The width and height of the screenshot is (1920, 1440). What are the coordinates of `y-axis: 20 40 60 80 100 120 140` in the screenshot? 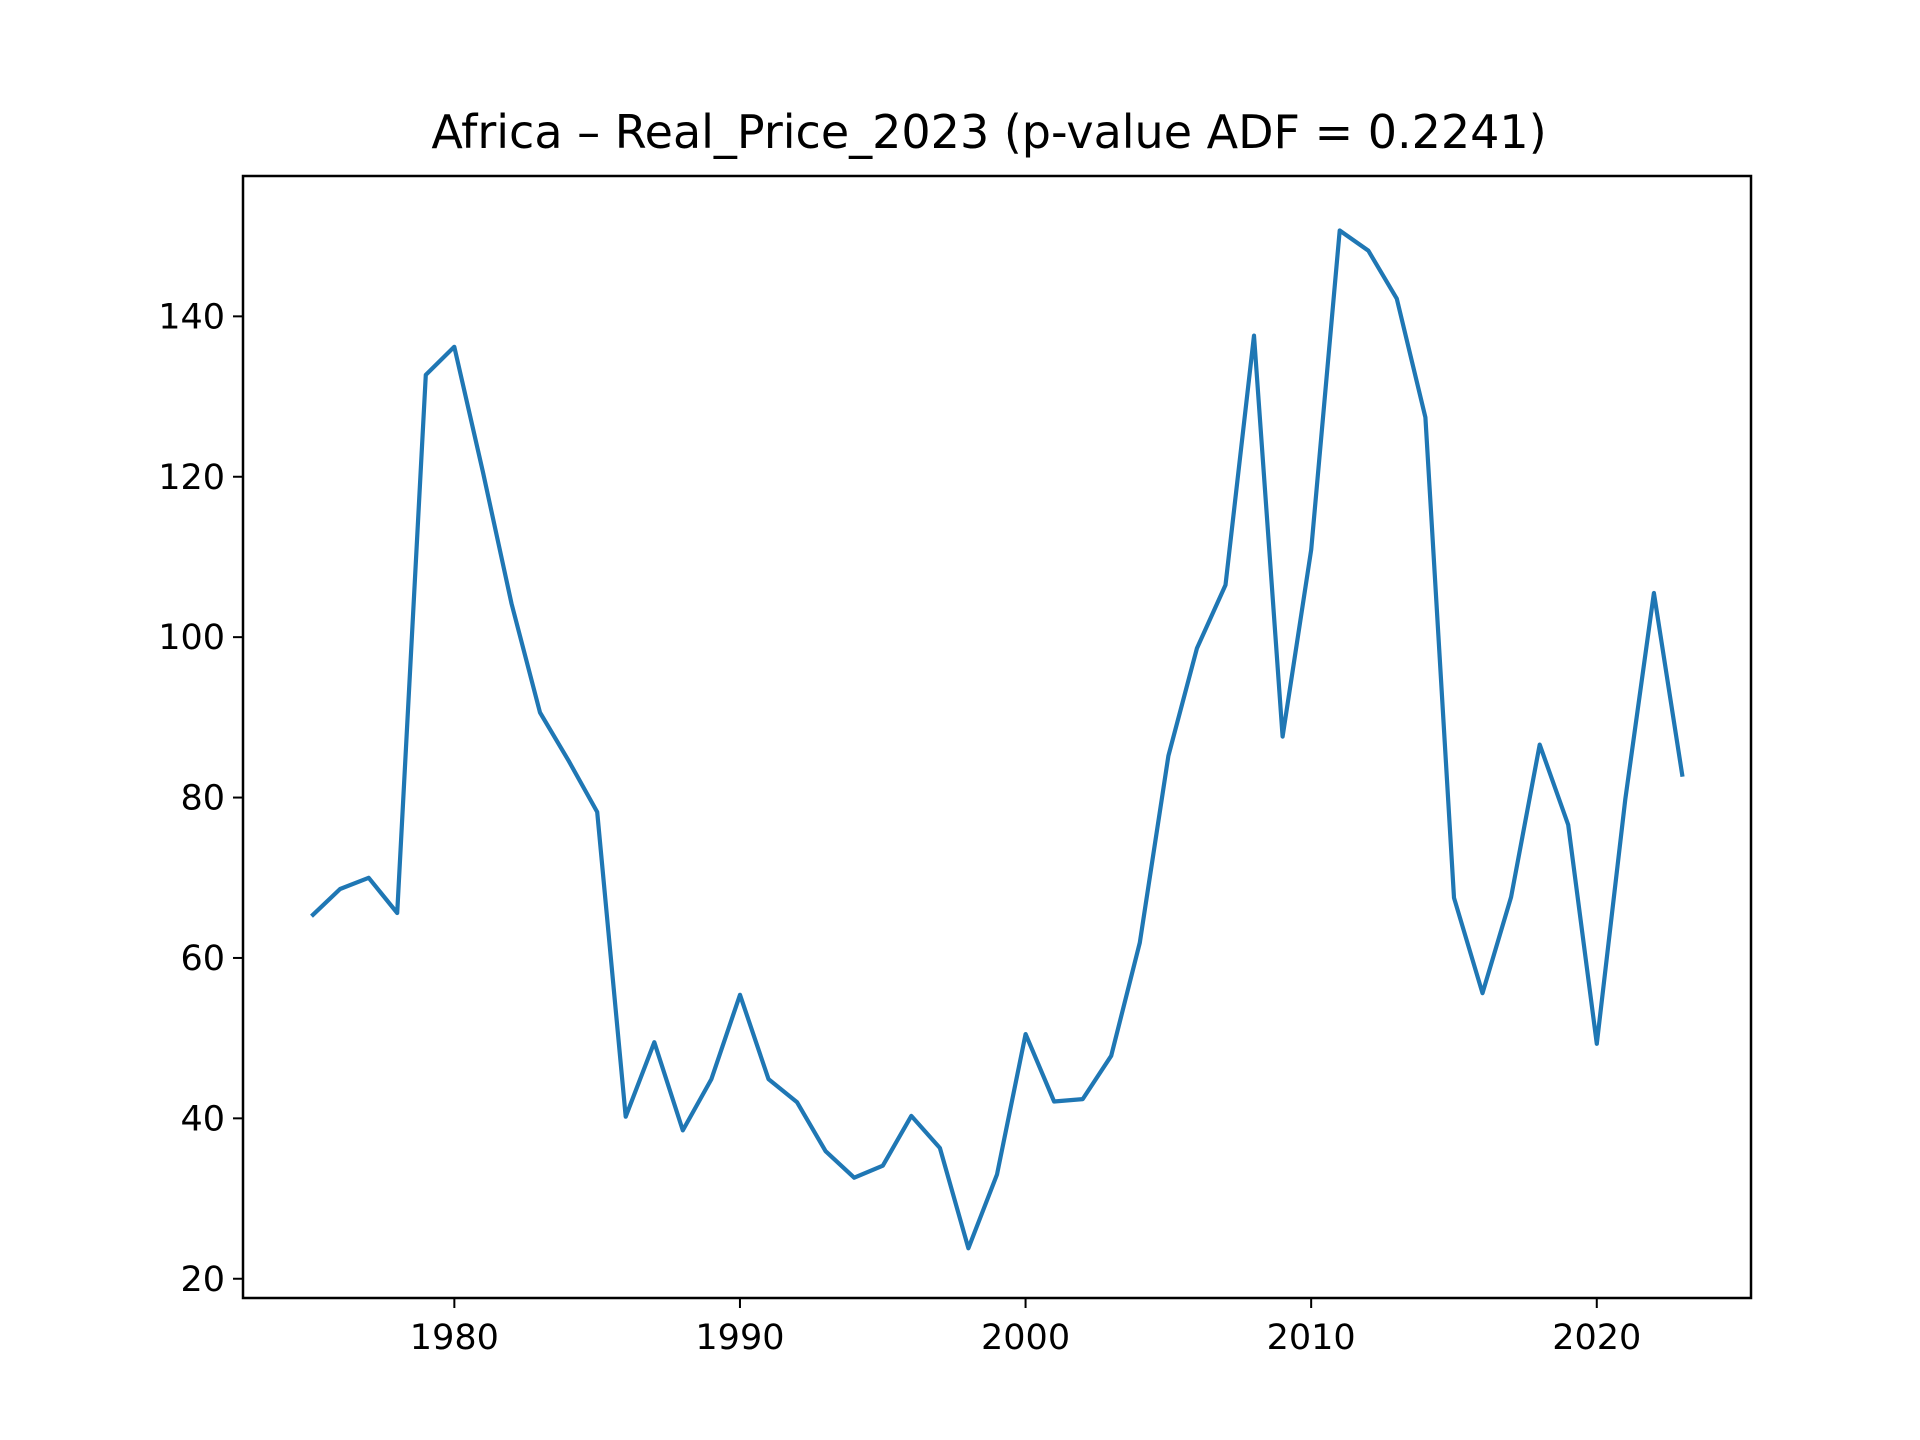 It's located at (200, 798).